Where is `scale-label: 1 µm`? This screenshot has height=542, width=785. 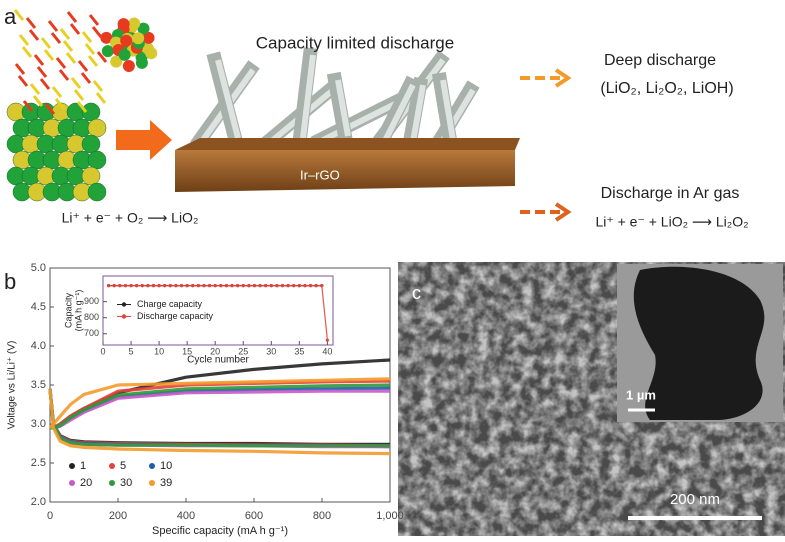 scale-label: 1 µm is located at coordinates (641, 394).